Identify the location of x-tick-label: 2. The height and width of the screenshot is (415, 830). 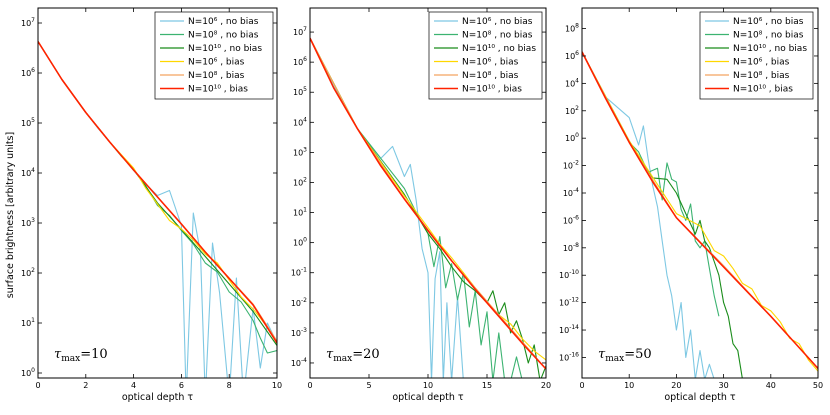
(85, 385).